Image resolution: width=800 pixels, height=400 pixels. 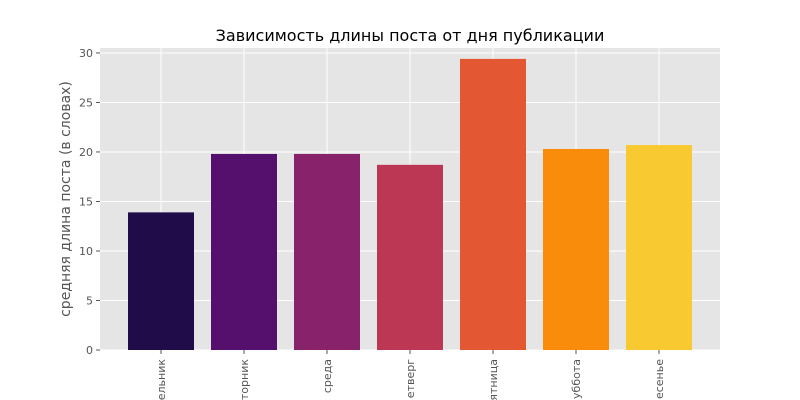 What do you see at coordinates (576, 379) in the screenshot?
I see `x-tick-label: уббота` at bounding box center [576, 379].